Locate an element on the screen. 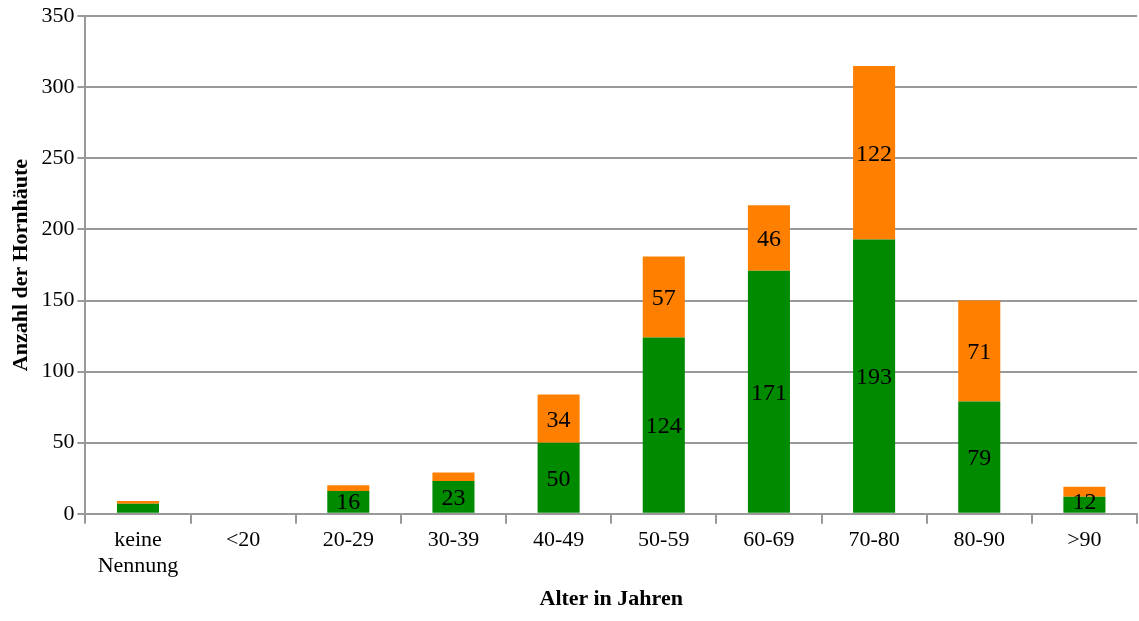 The image size is (1139, 621). y-tick-label: 200 is located at coordinates (58, 228).